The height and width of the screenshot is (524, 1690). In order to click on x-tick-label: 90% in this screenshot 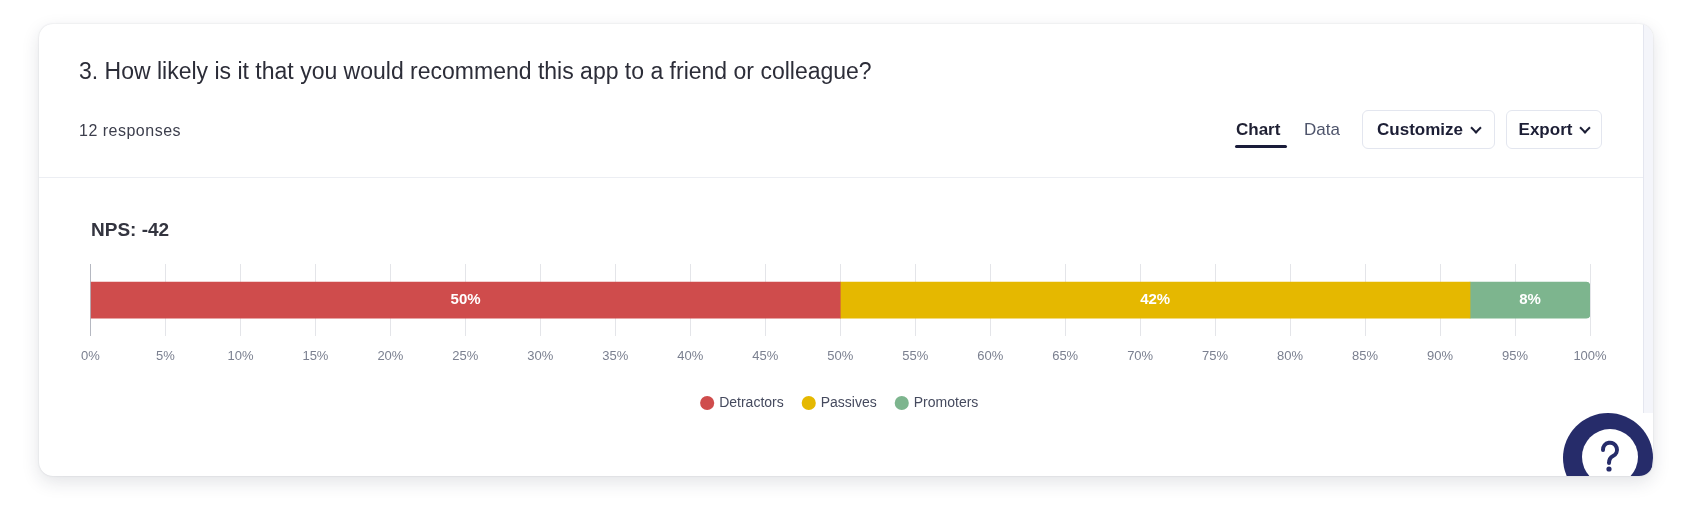, I will do `click(1440, 355)`.